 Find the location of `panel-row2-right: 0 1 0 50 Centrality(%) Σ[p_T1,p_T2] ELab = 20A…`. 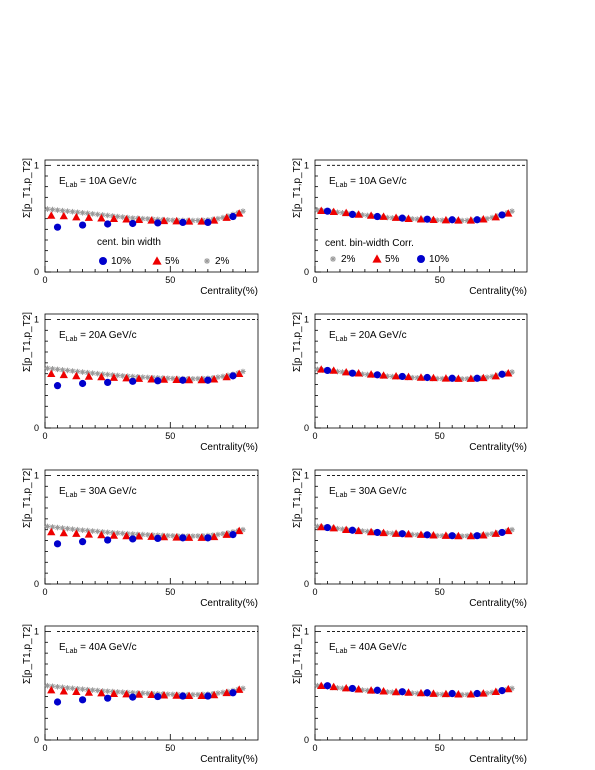

panel-row2-right: 0 1 0 50 Centrality(%) Σ[p_T1,p_T2] ELab = 20A… is located at coordinates (410, 382).